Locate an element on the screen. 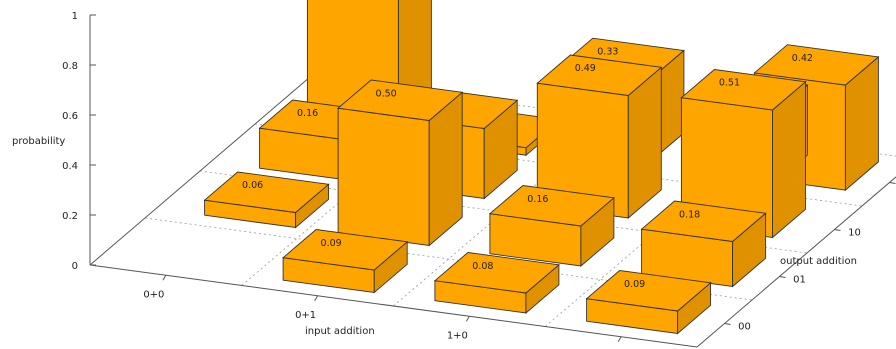 This screenshot has height=349, width=896. bar: 0.06 is located at coordinates (266, 200).